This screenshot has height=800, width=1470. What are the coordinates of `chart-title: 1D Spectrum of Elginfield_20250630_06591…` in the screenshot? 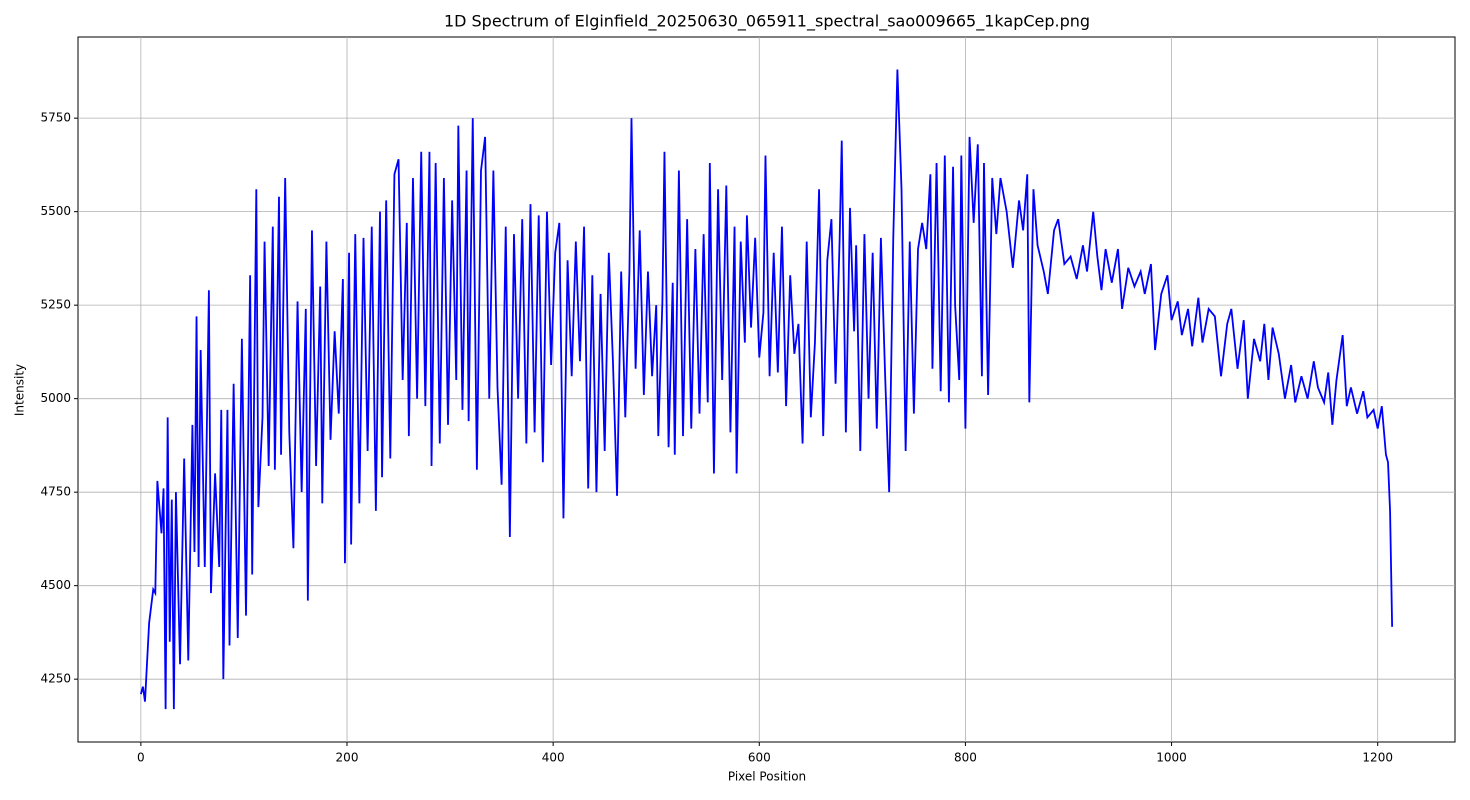 It's located at (767, 22).